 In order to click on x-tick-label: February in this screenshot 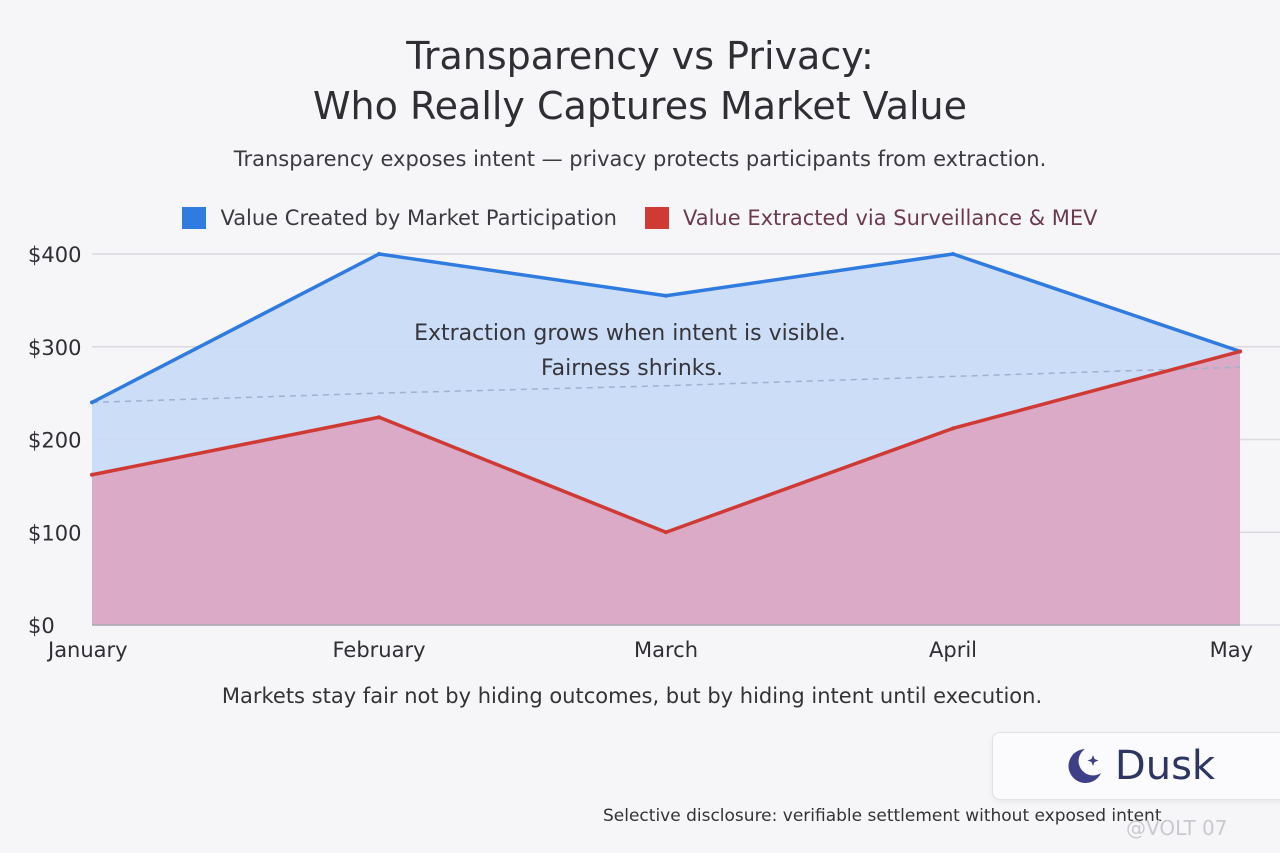, I will do `click(378, 650)`.